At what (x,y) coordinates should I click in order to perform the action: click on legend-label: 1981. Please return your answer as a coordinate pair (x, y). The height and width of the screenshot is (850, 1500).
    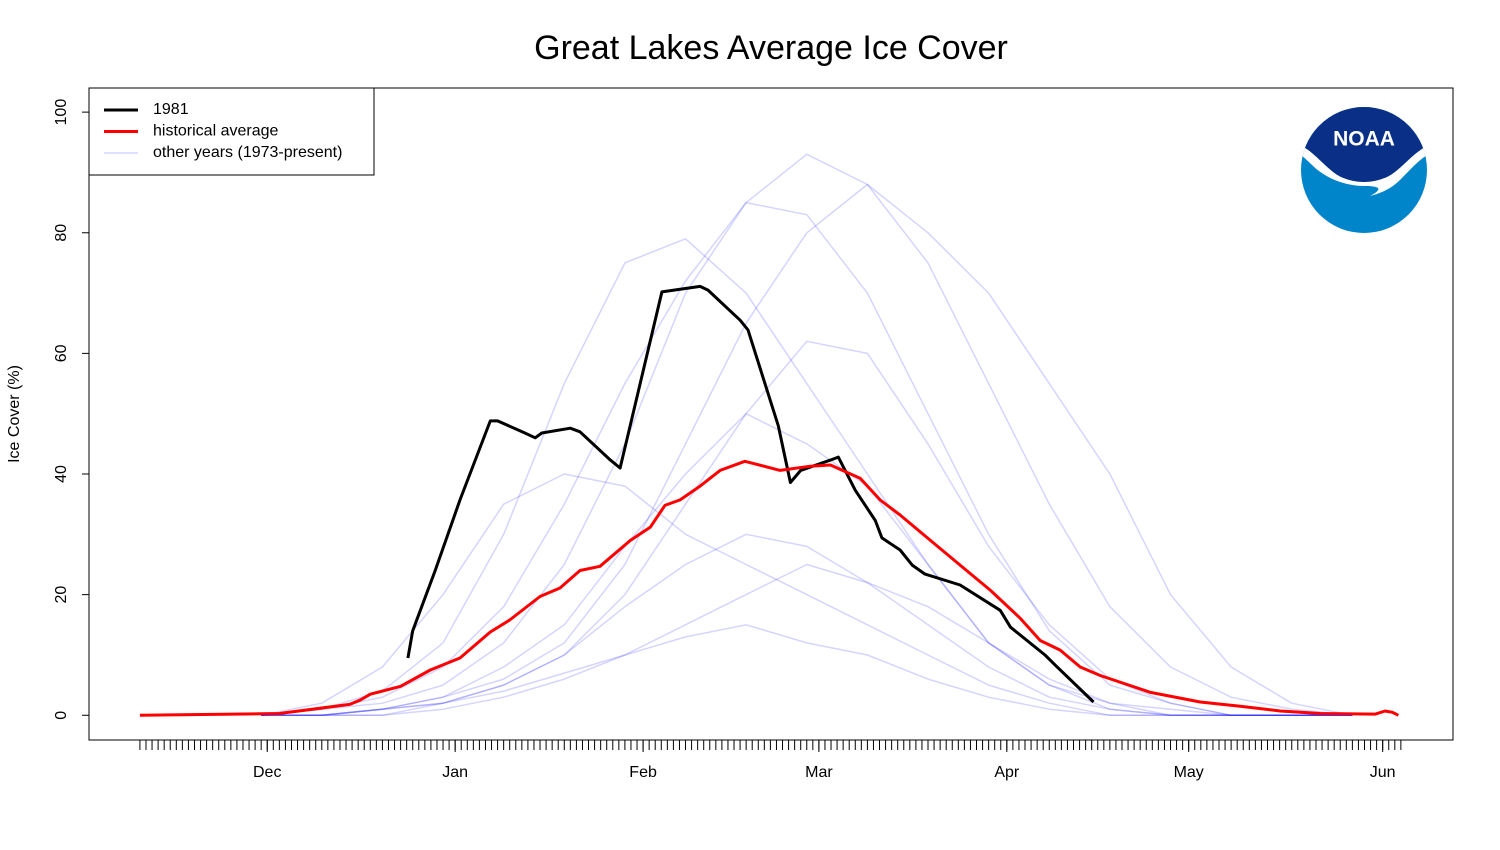
    Looking at the image, I should click on (171, 109).